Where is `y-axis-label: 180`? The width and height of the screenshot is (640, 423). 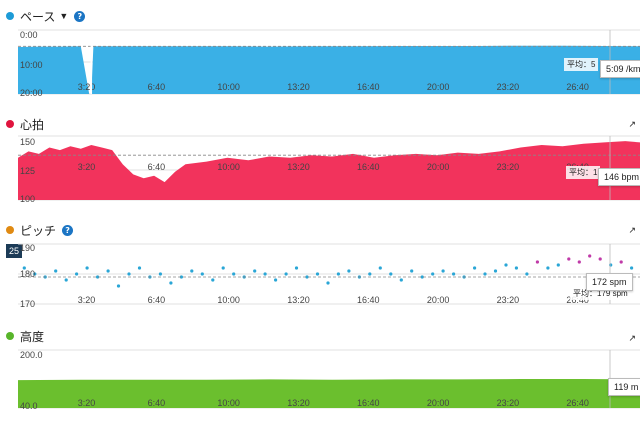
y-axis-label: 180 is located at coordinates (27, 274).